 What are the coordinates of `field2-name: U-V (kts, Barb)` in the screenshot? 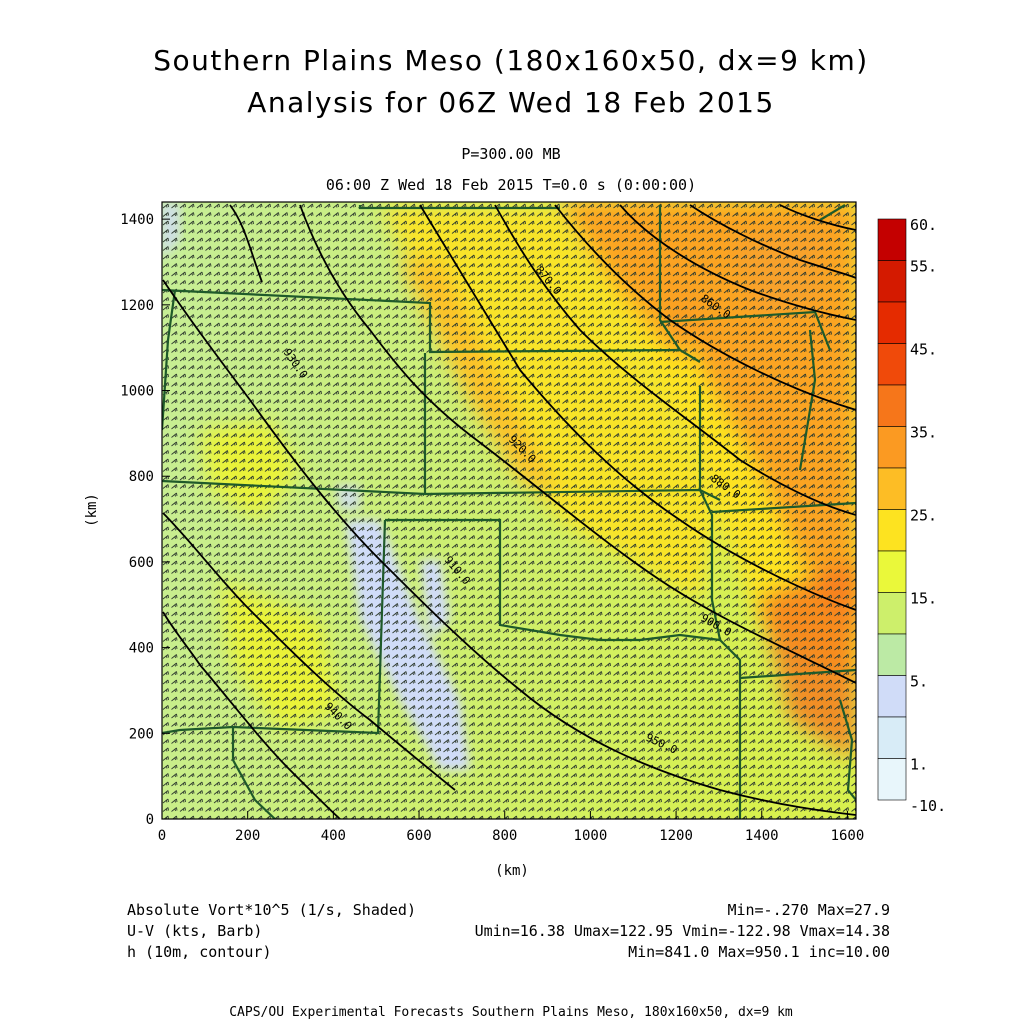 It's located at (195, 931).